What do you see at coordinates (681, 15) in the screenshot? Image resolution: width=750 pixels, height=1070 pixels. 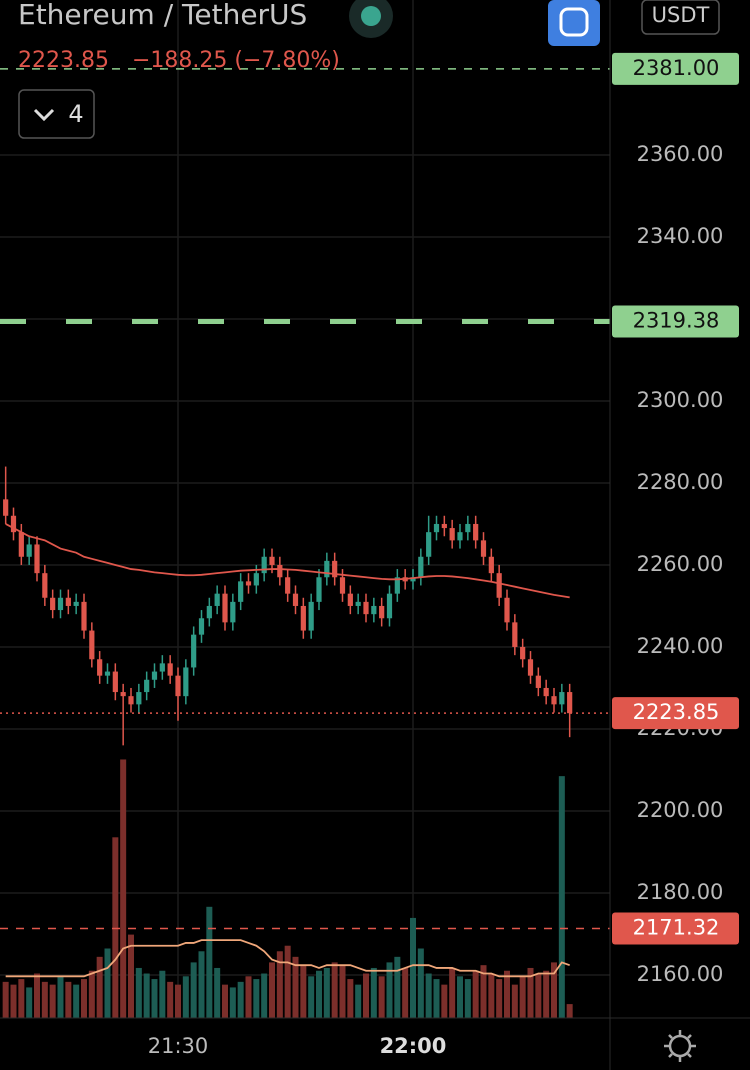 I see `currency: USDT` at bounding box center [681, 15].